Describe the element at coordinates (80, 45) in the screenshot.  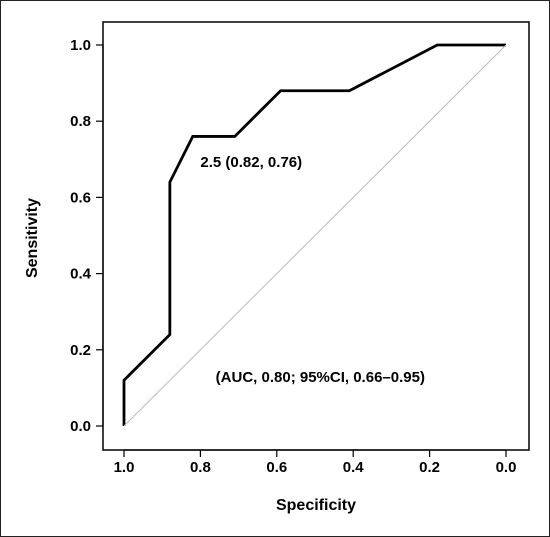
I see `y-tick-label: 1.0` at that location.